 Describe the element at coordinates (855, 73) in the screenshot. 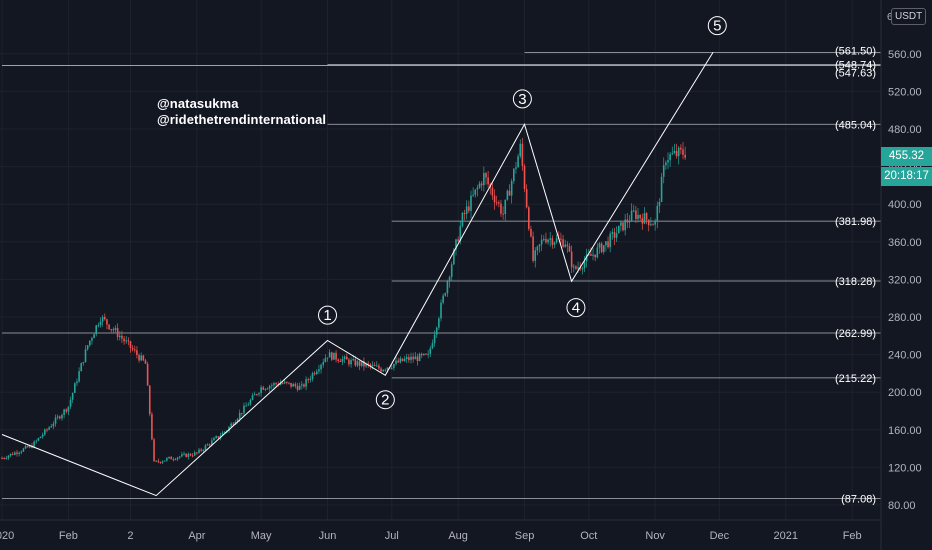

I see `fib-level-label: (547.63)` at that location.